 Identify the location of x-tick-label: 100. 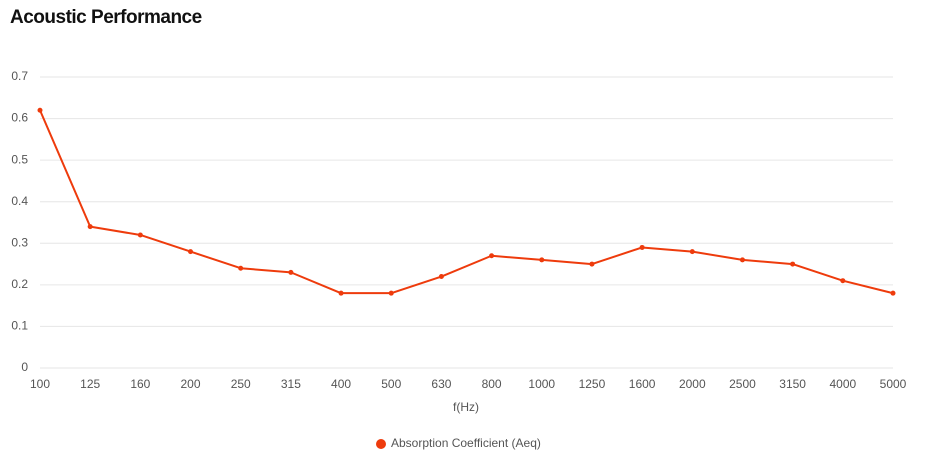
(40, 384).